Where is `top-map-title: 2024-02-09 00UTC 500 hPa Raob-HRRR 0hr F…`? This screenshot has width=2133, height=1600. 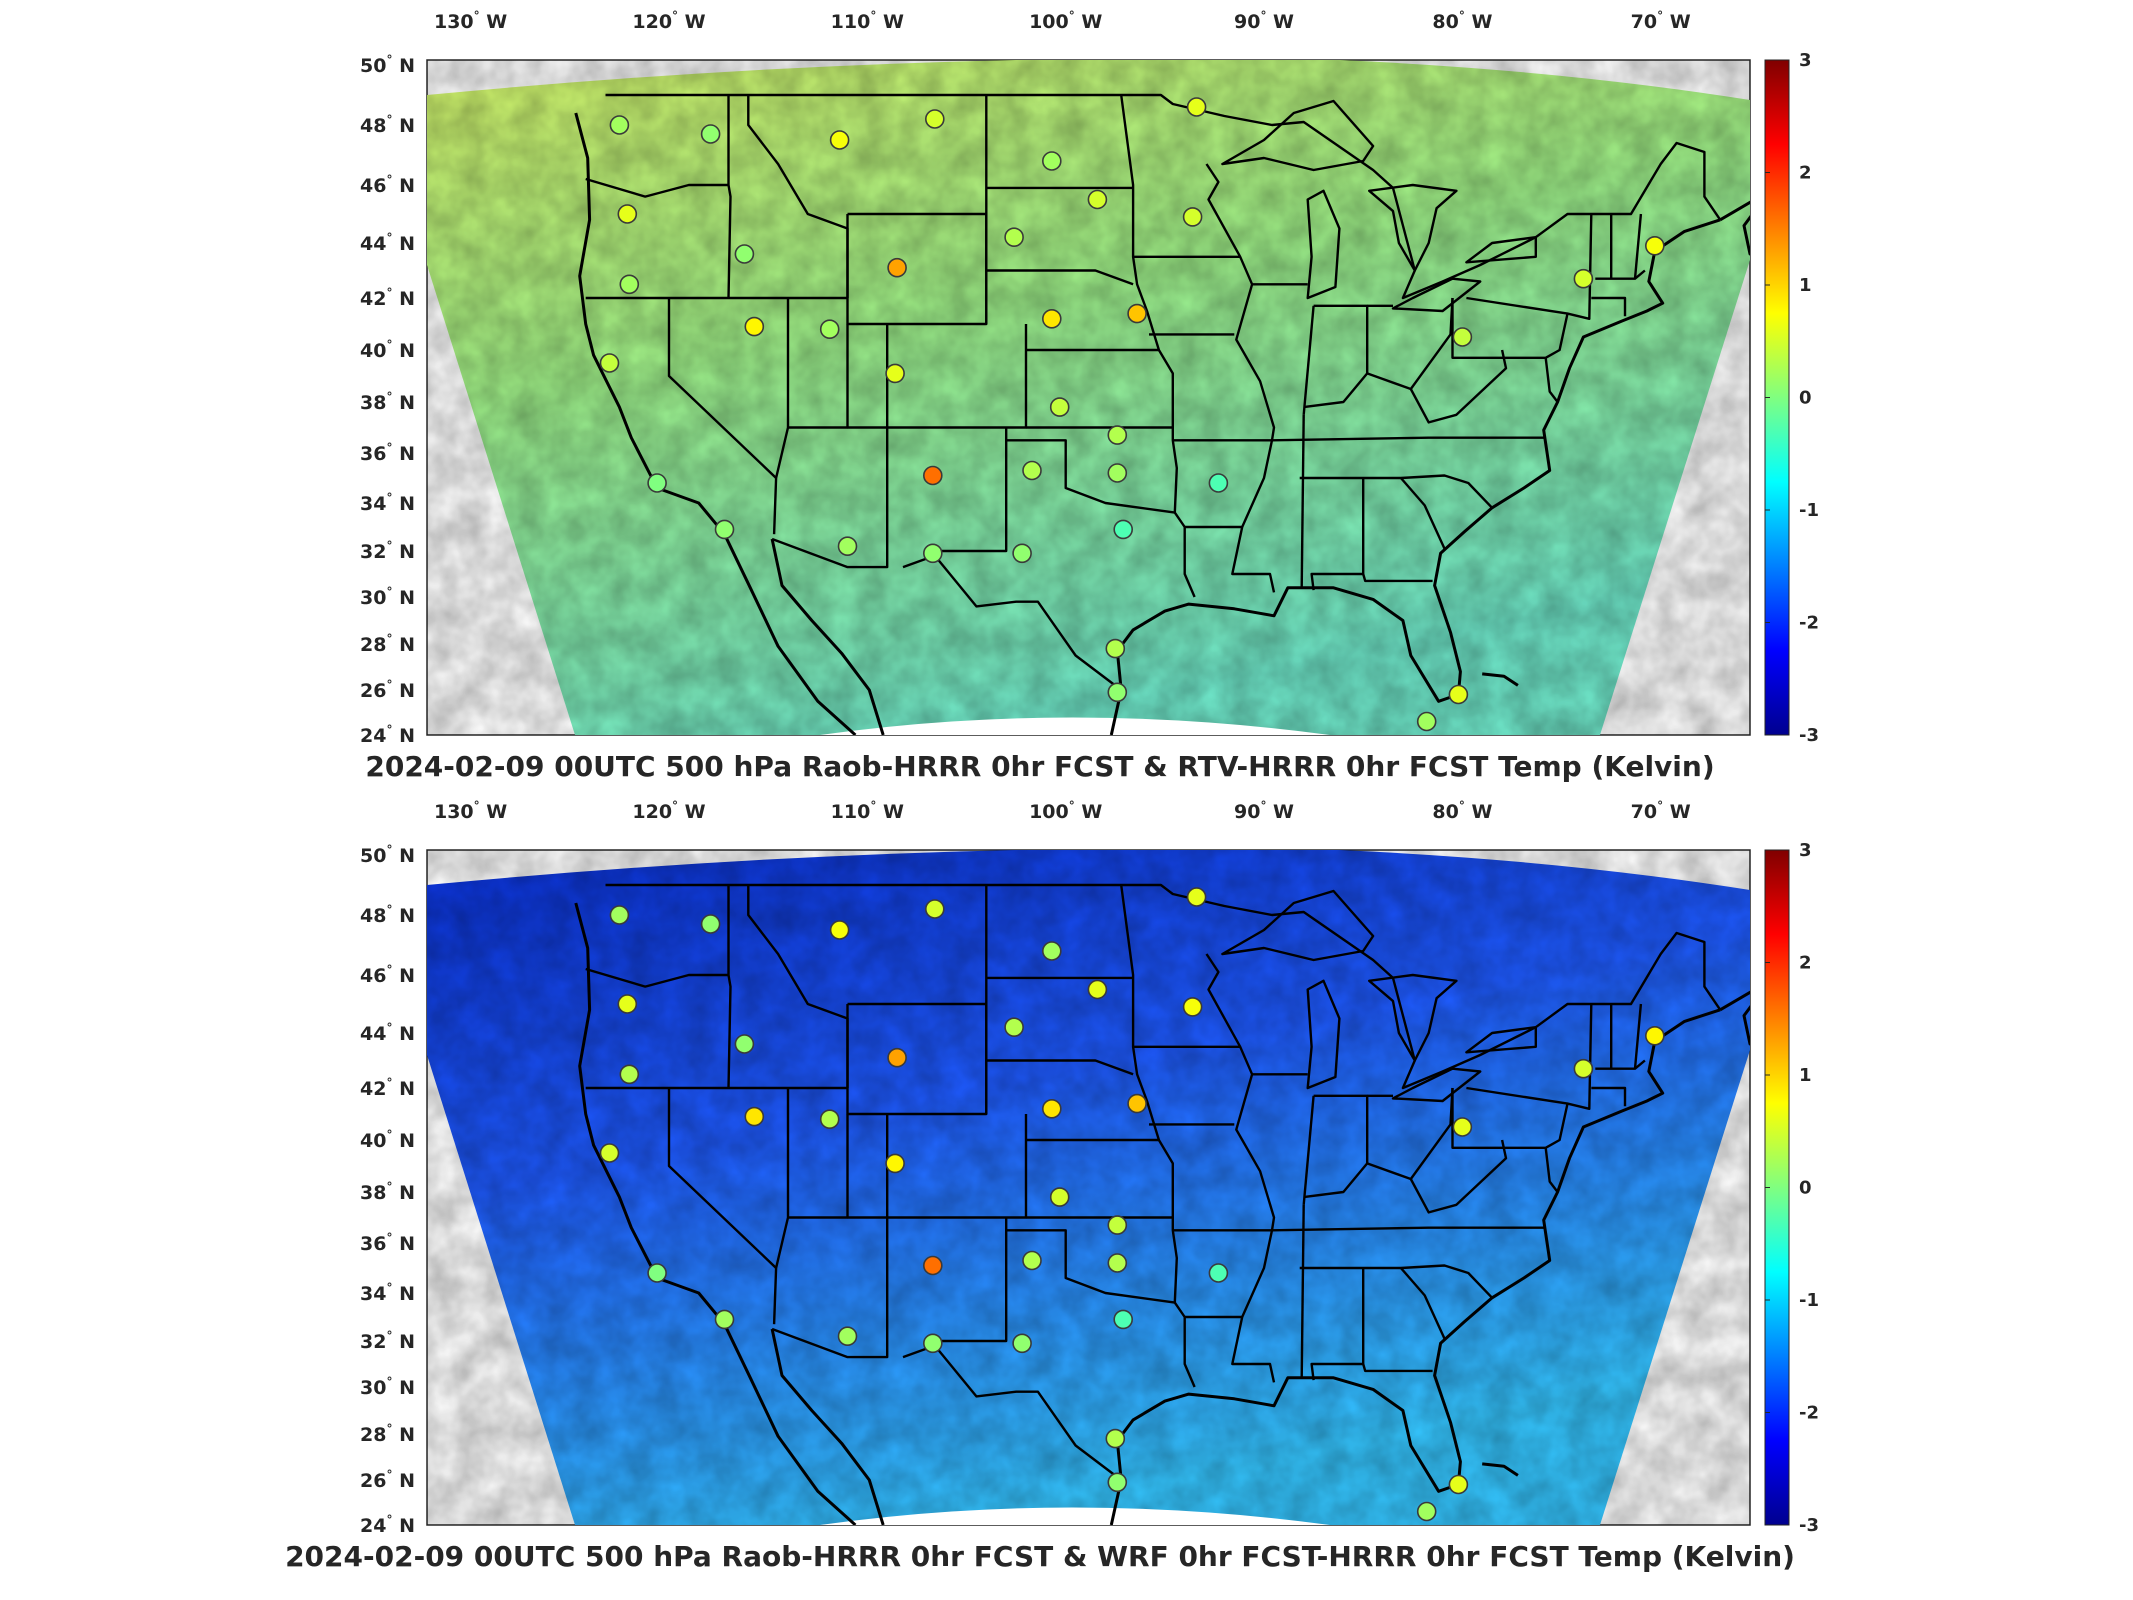 top-map-title: 2024-02-09 00UTC 500 hPa Raob-HRRR 0hr F… is located at coordinates (1039, 766).